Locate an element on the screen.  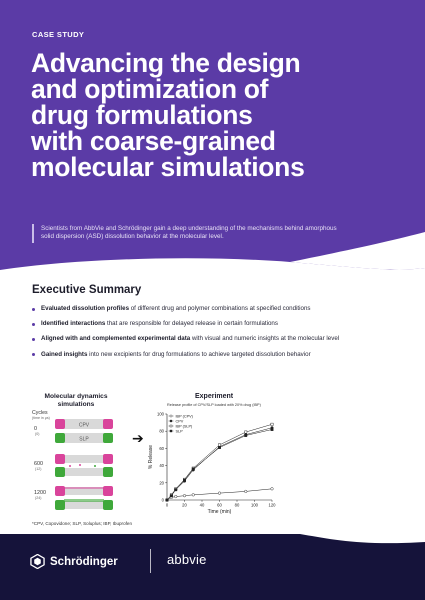
footer-bar: Schrödinger abbvie is located at coordinates (212, 567).